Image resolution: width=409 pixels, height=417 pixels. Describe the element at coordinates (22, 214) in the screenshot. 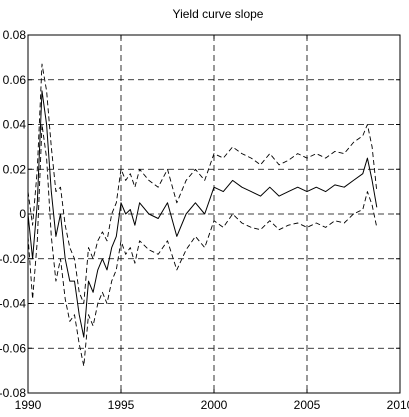

I see `y-tick-label: 0` at that location.